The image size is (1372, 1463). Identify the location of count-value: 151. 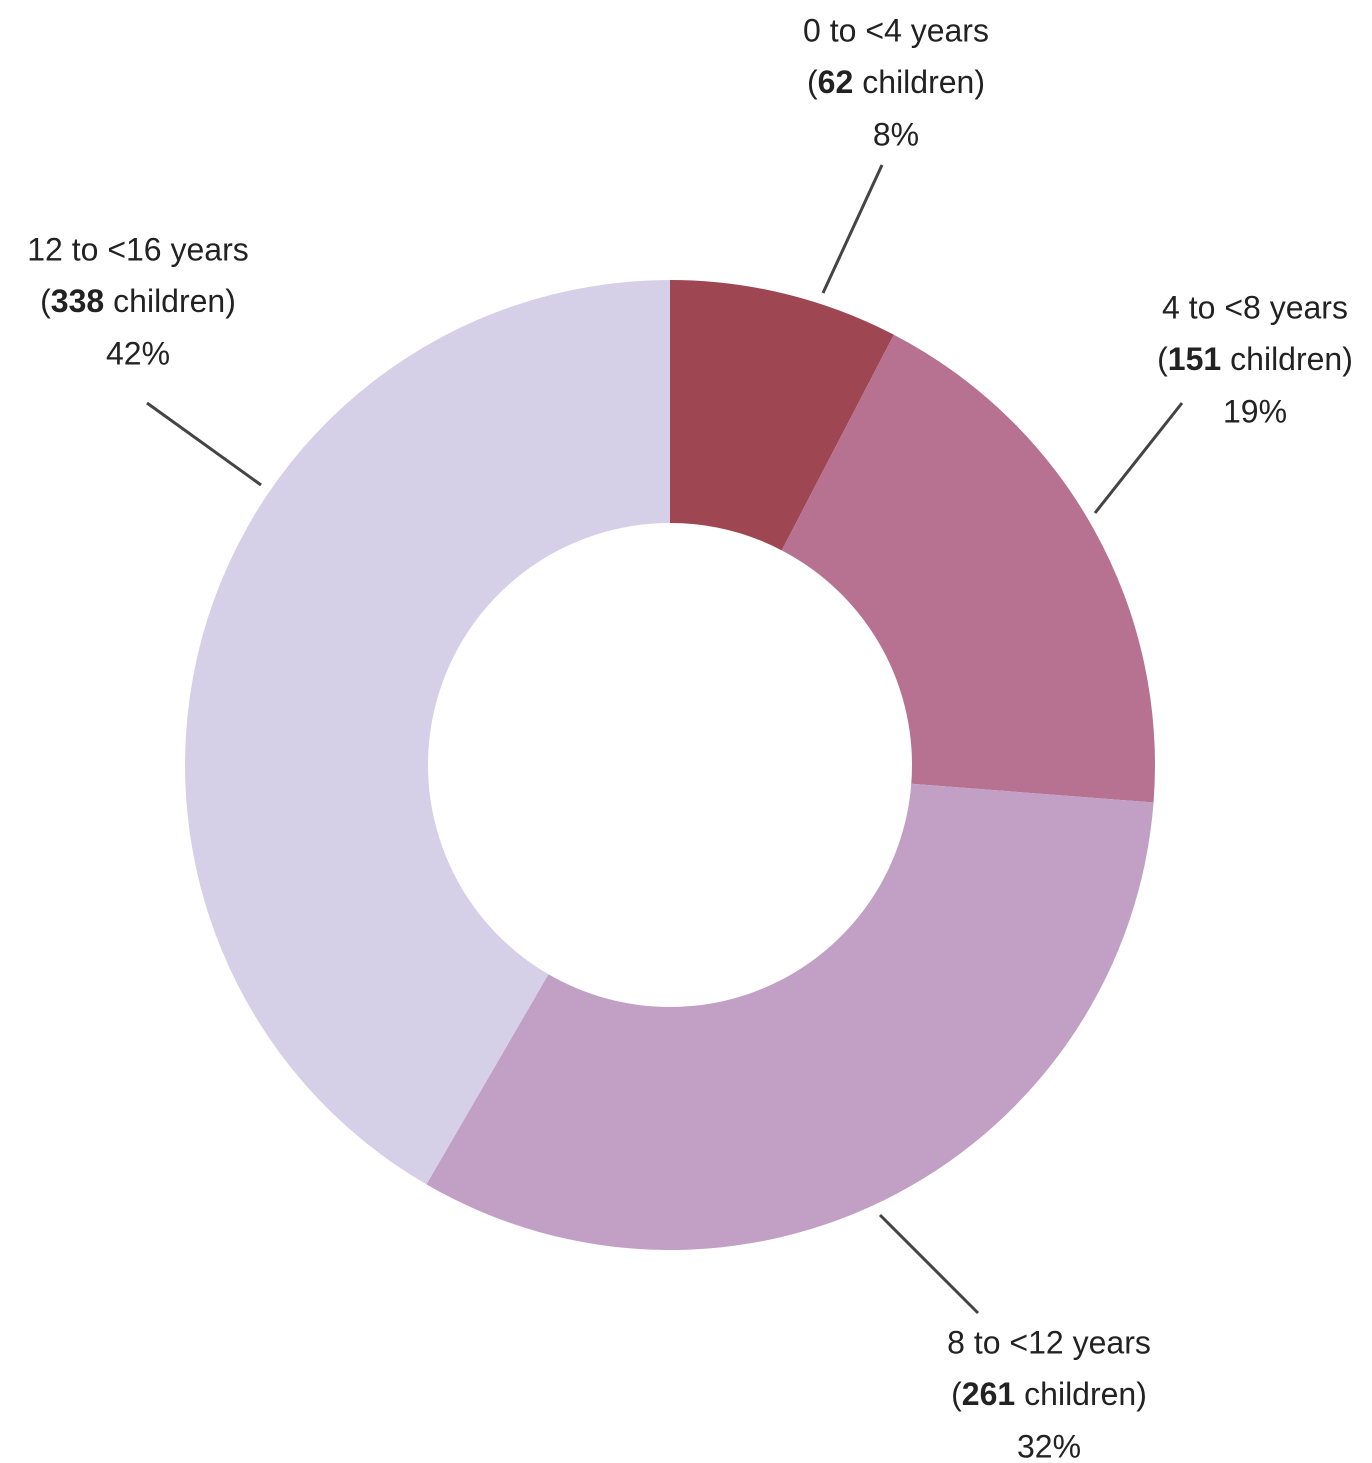
(1194, 359).